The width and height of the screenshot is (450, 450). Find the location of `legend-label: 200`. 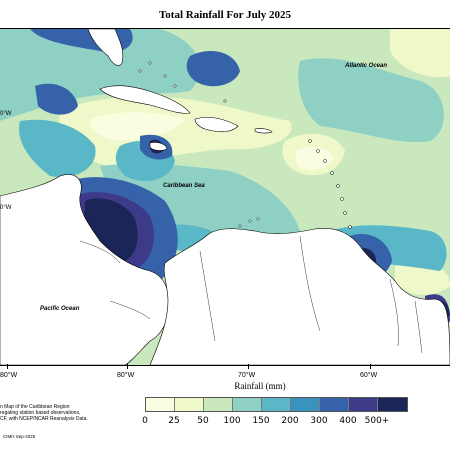

legend-label: 200 is located at coordinates (290, 421).